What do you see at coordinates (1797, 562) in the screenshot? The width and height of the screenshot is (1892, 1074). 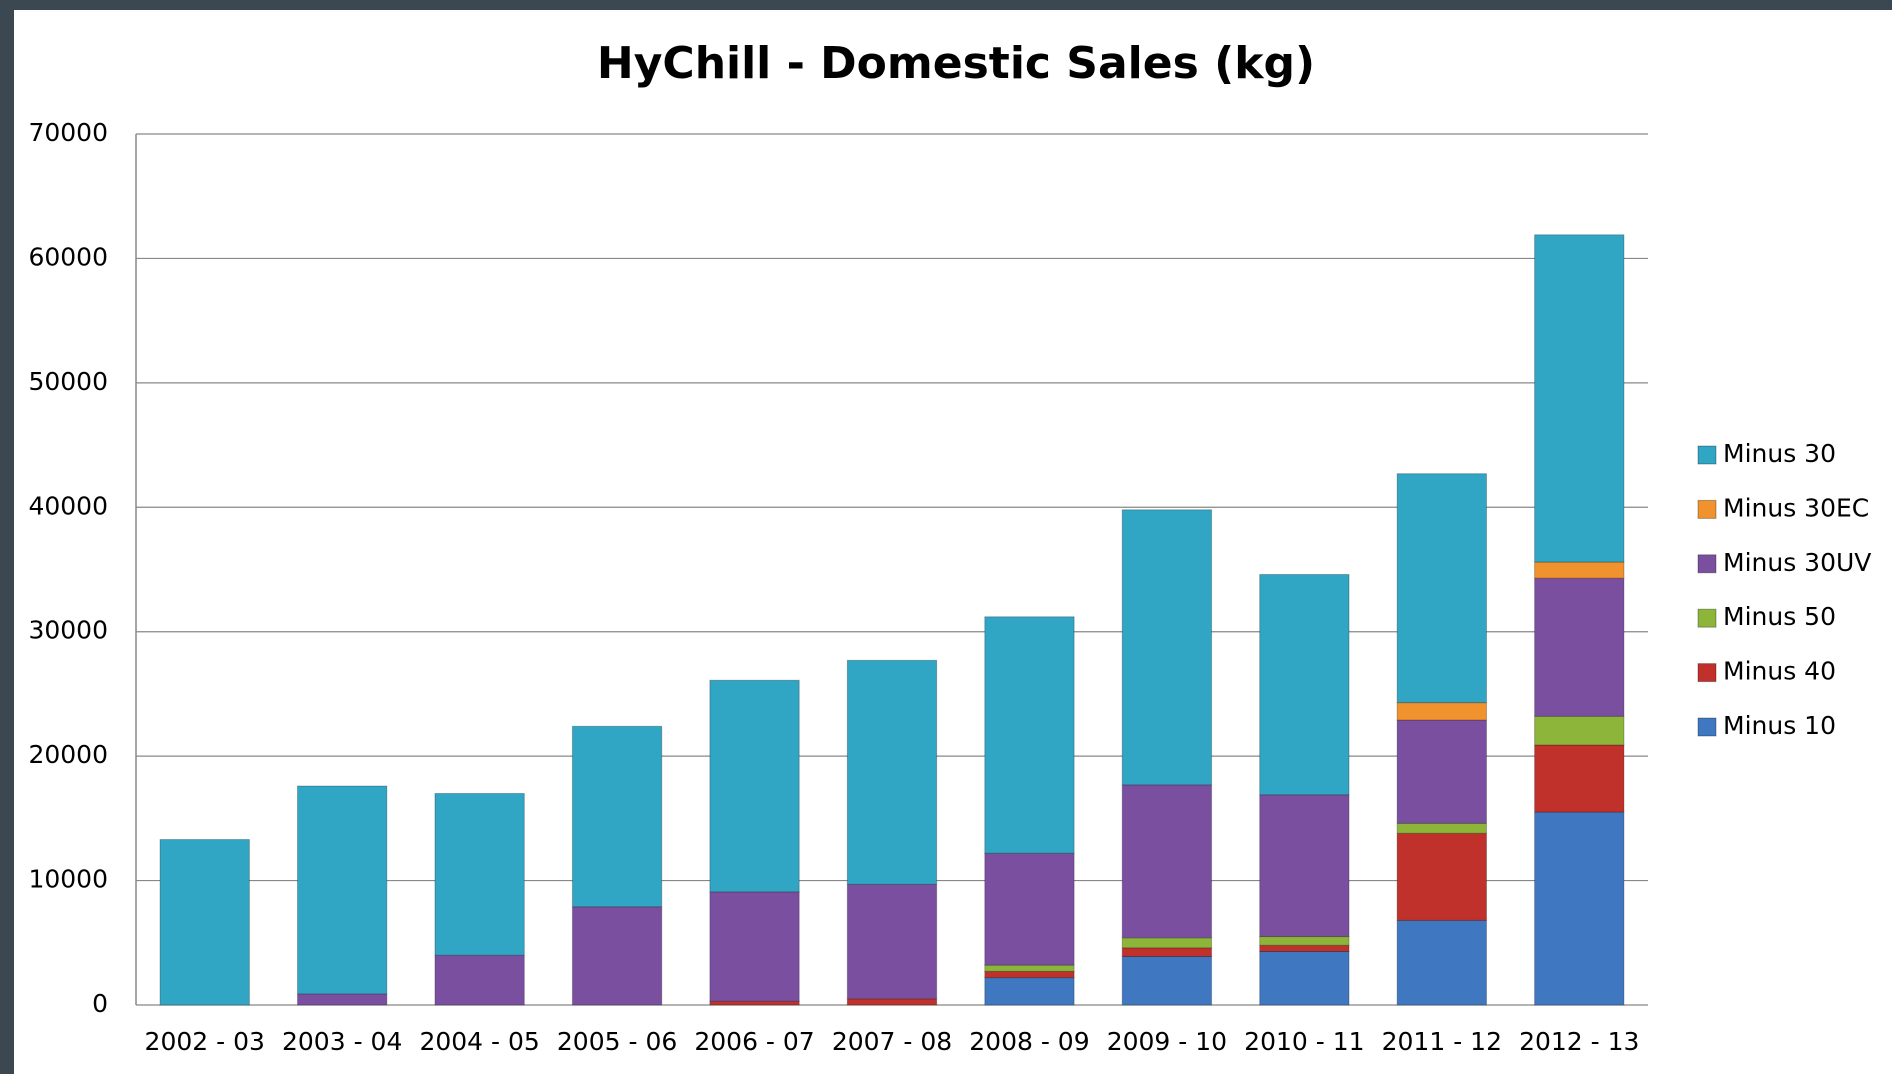 I see `legend-label: Minus 30UV` at bounding box center [1797, 562].